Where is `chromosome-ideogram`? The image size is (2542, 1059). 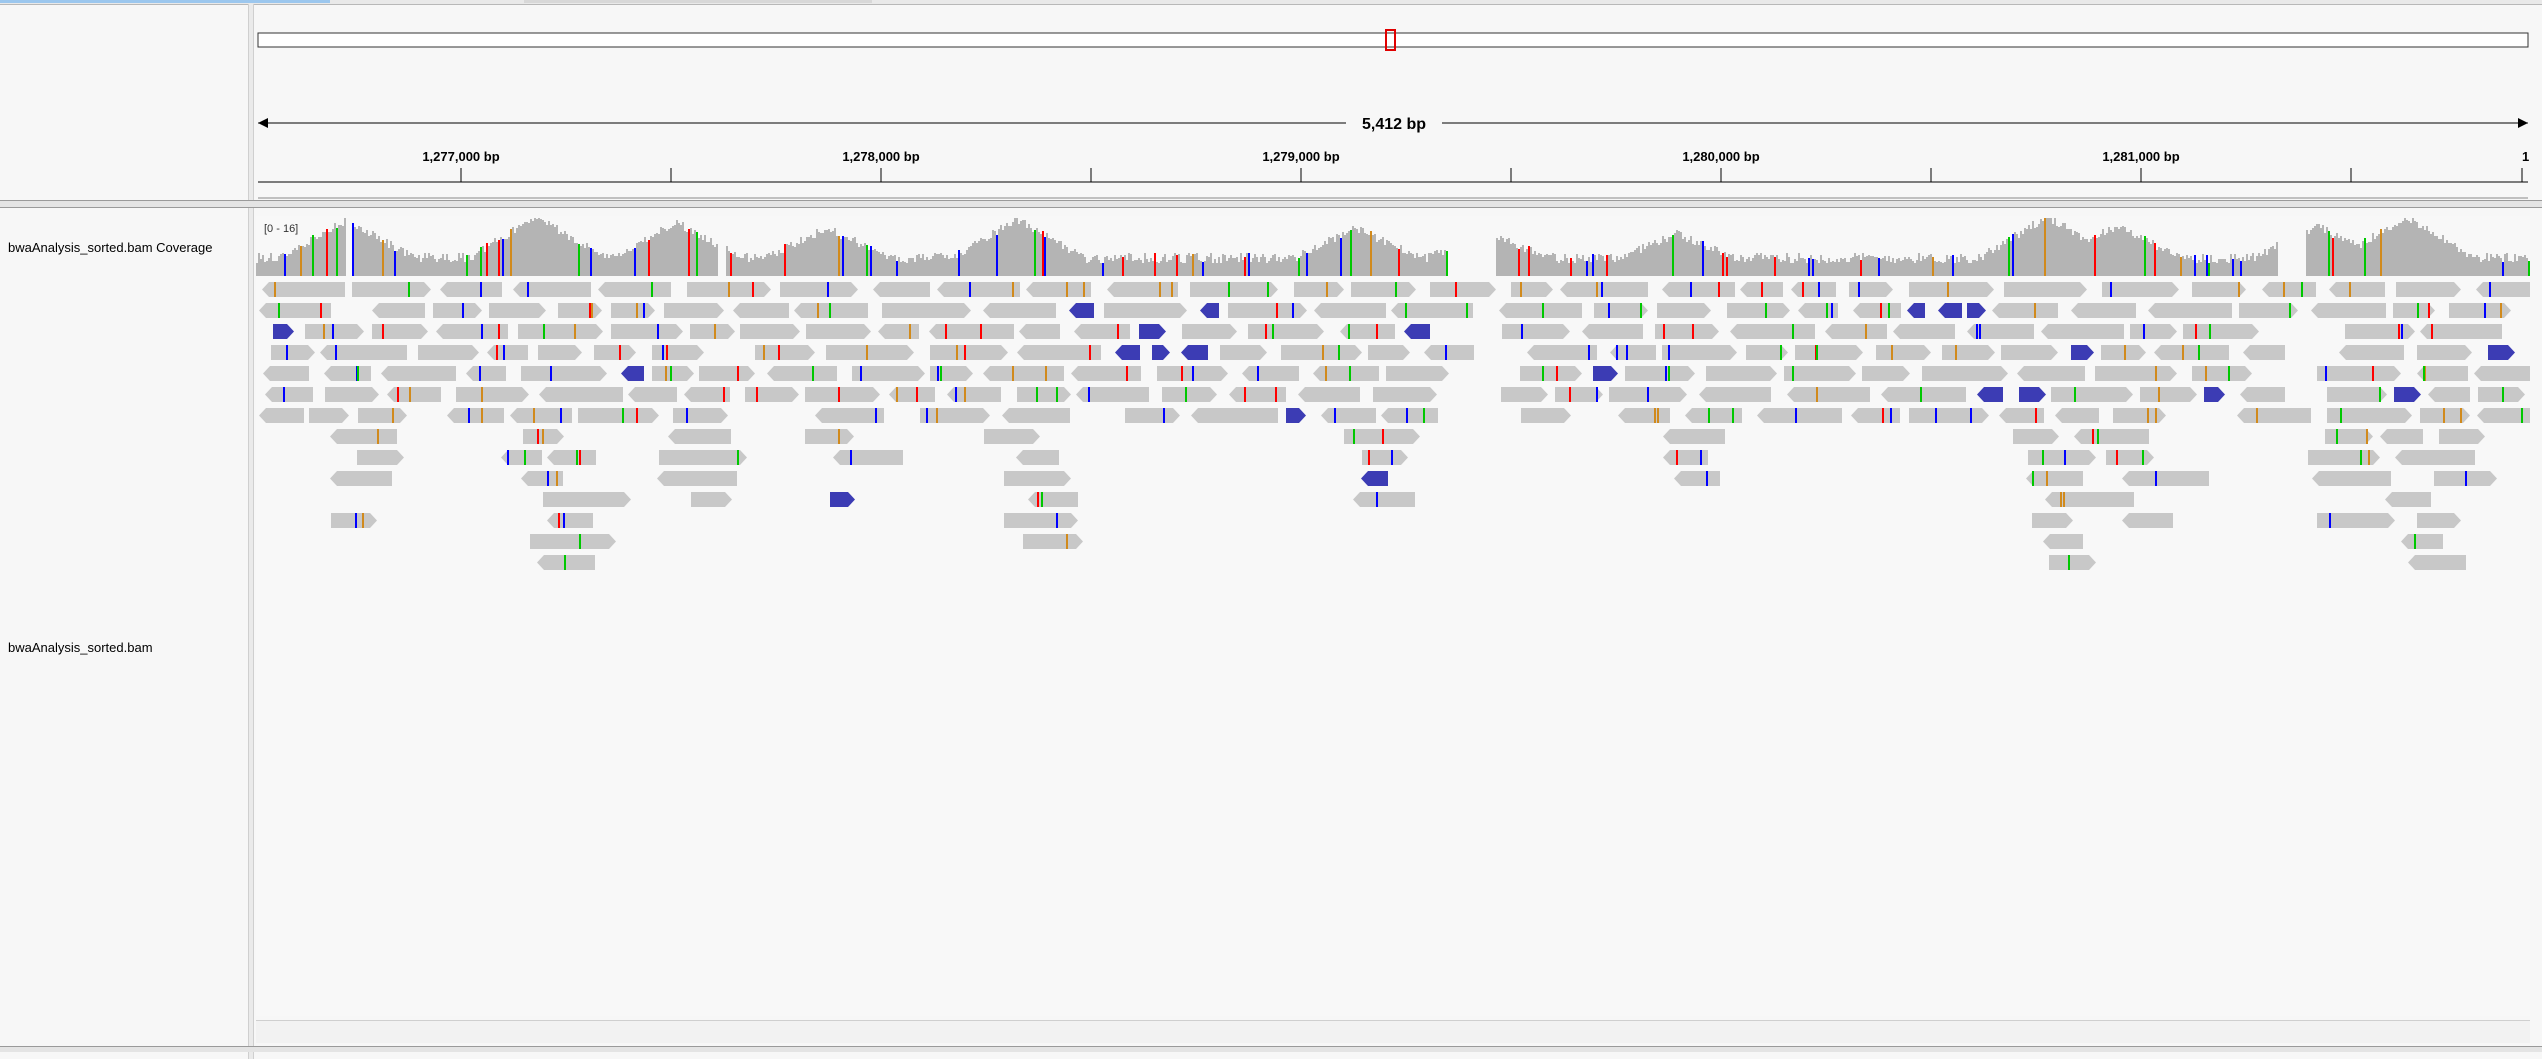 chromosome-ideogram is located at coordinates (1393, 40).